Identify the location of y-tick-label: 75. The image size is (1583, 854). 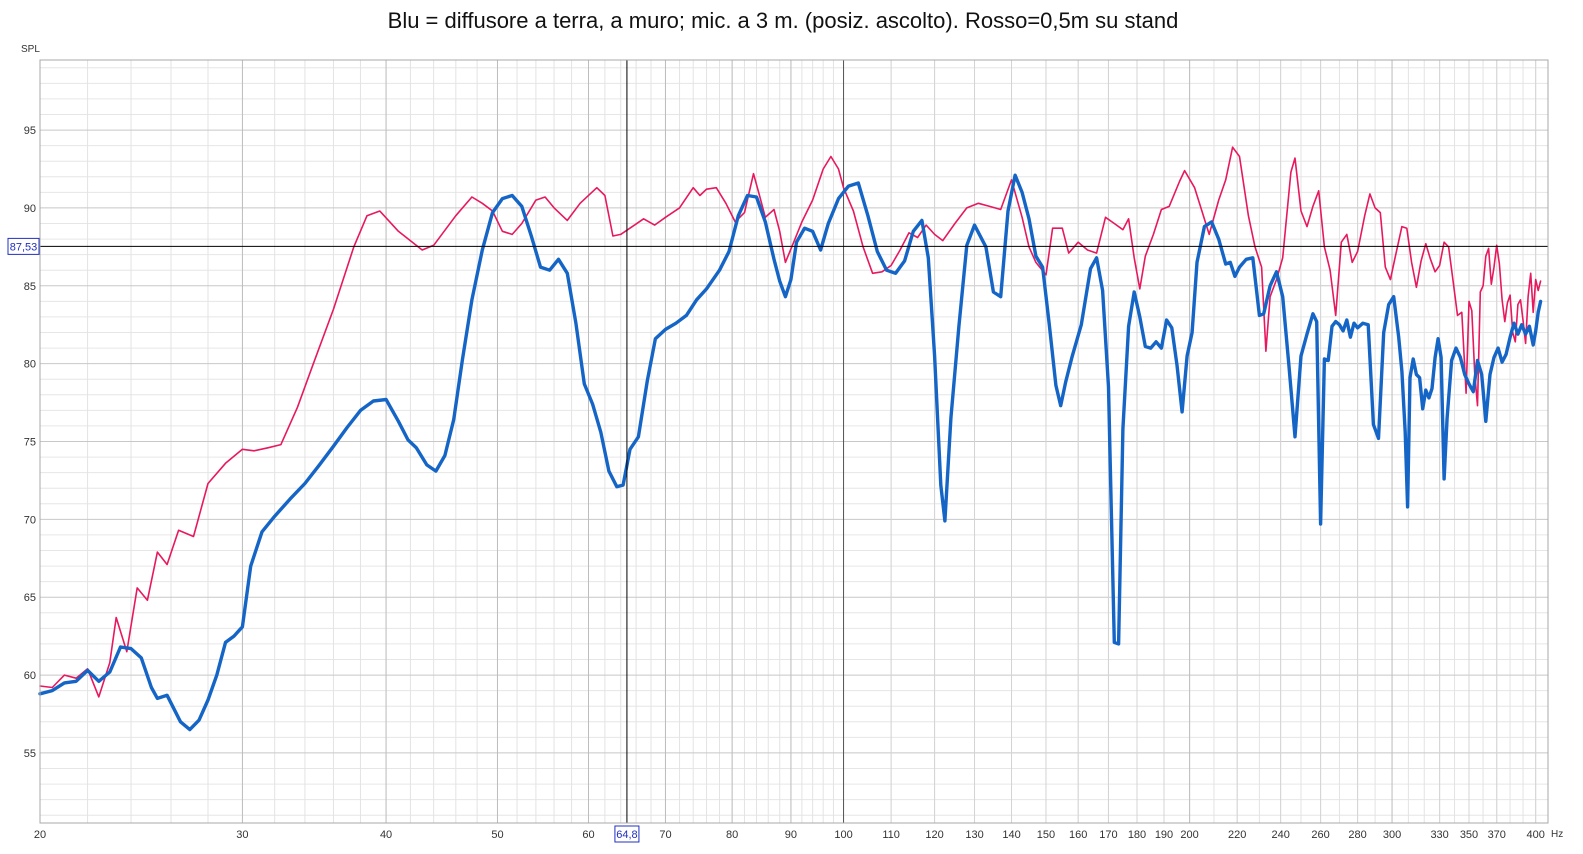
(30, 443).